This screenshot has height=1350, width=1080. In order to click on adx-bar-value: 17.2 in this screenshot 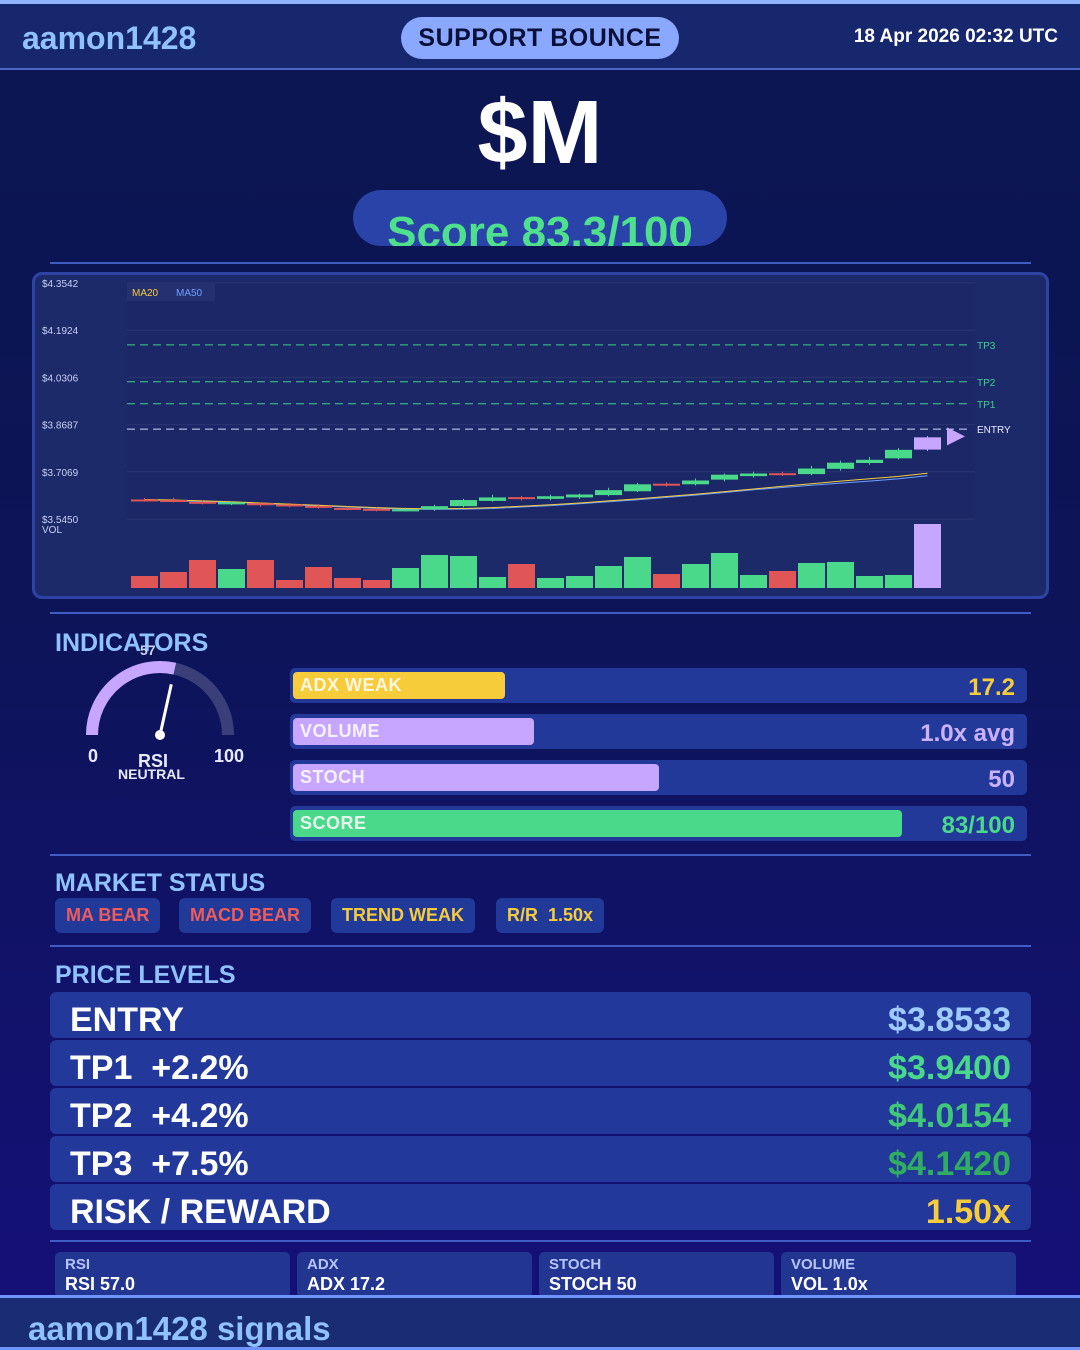, I will do `click(991, 687)`.